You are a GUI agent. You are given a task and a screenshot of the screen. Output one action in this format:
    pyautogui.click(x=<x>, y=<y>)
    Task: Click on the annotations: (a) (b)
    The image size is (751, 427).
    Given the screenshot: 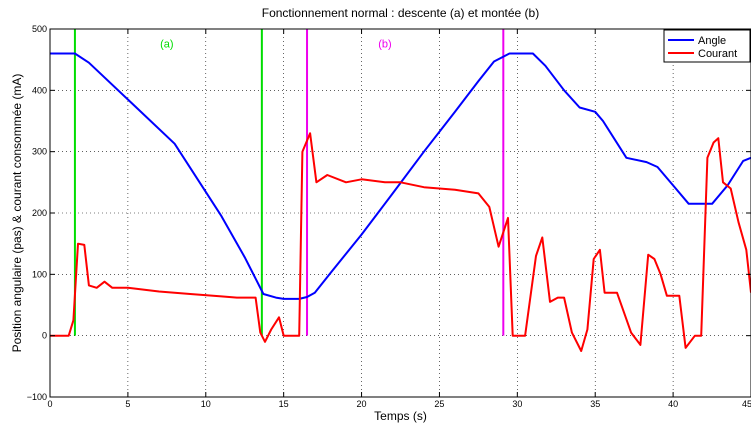 What is the action you would take?
    pyautogui.click(x=276, y=44)
    